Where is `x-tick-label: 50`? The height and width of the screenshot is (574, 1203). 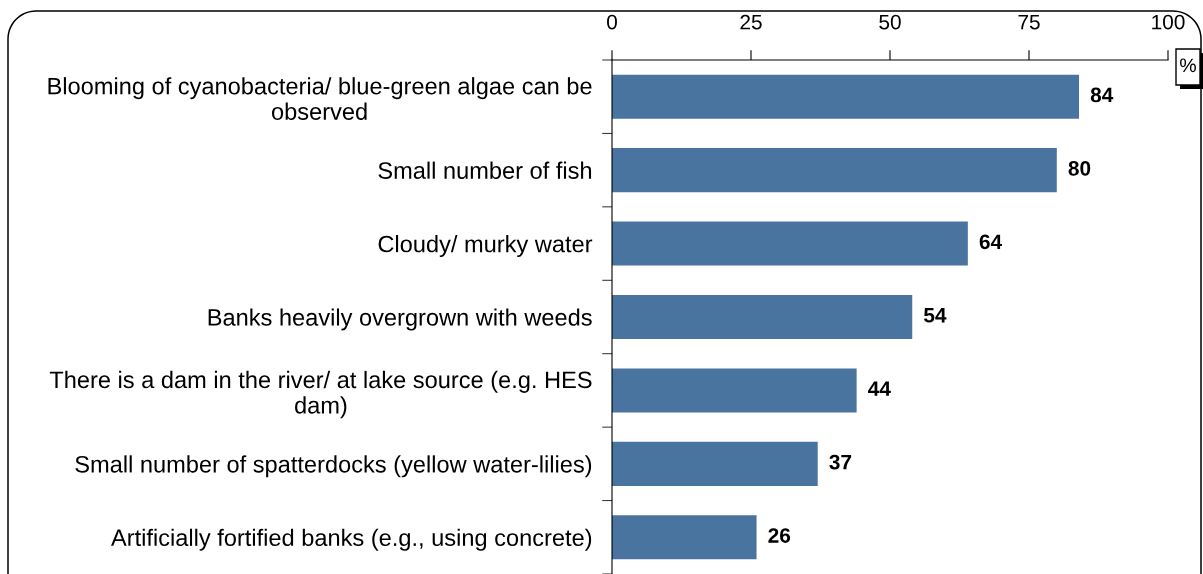
x-tick-label: 50 is located at coordinates (890, 22).